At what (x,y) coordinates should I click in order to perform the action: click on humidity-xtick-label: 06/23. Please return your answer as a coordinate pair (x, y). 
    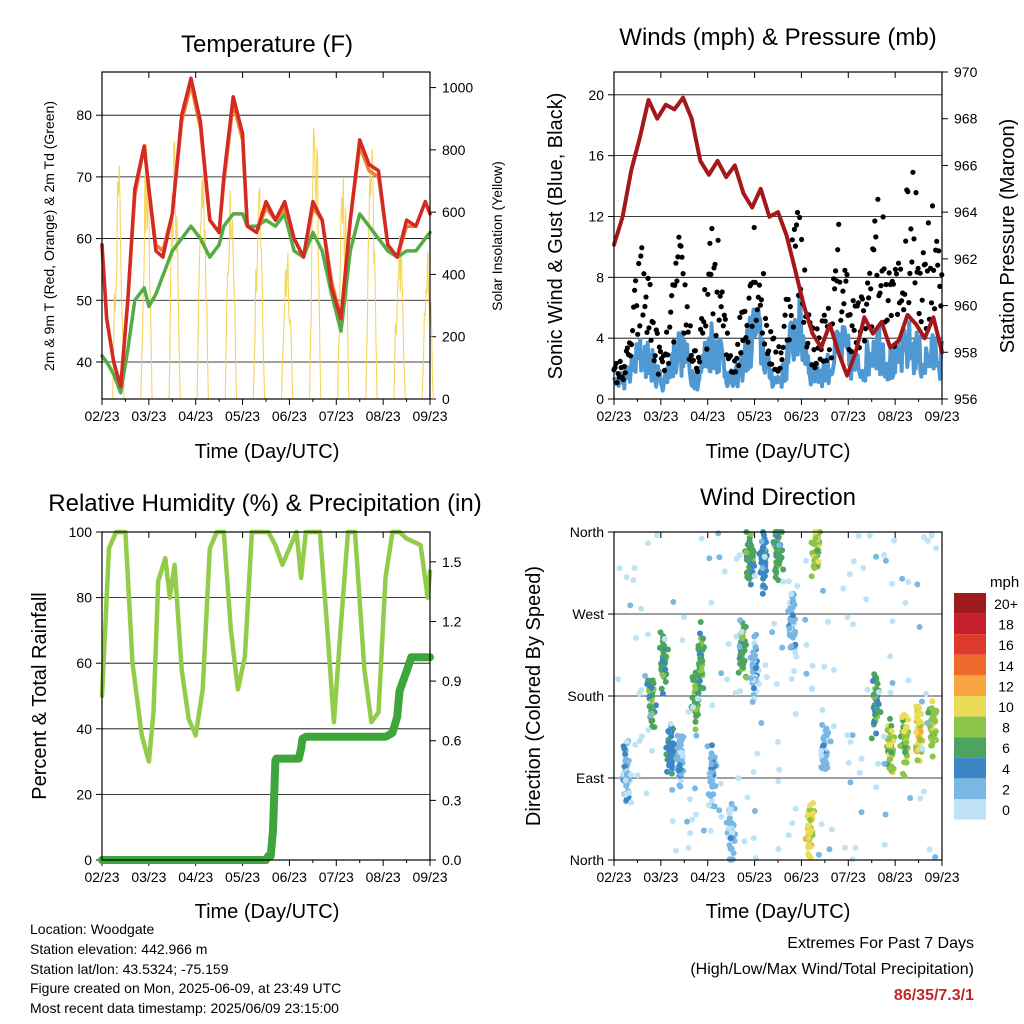
    Looking at the image, I should click on (289, 877).